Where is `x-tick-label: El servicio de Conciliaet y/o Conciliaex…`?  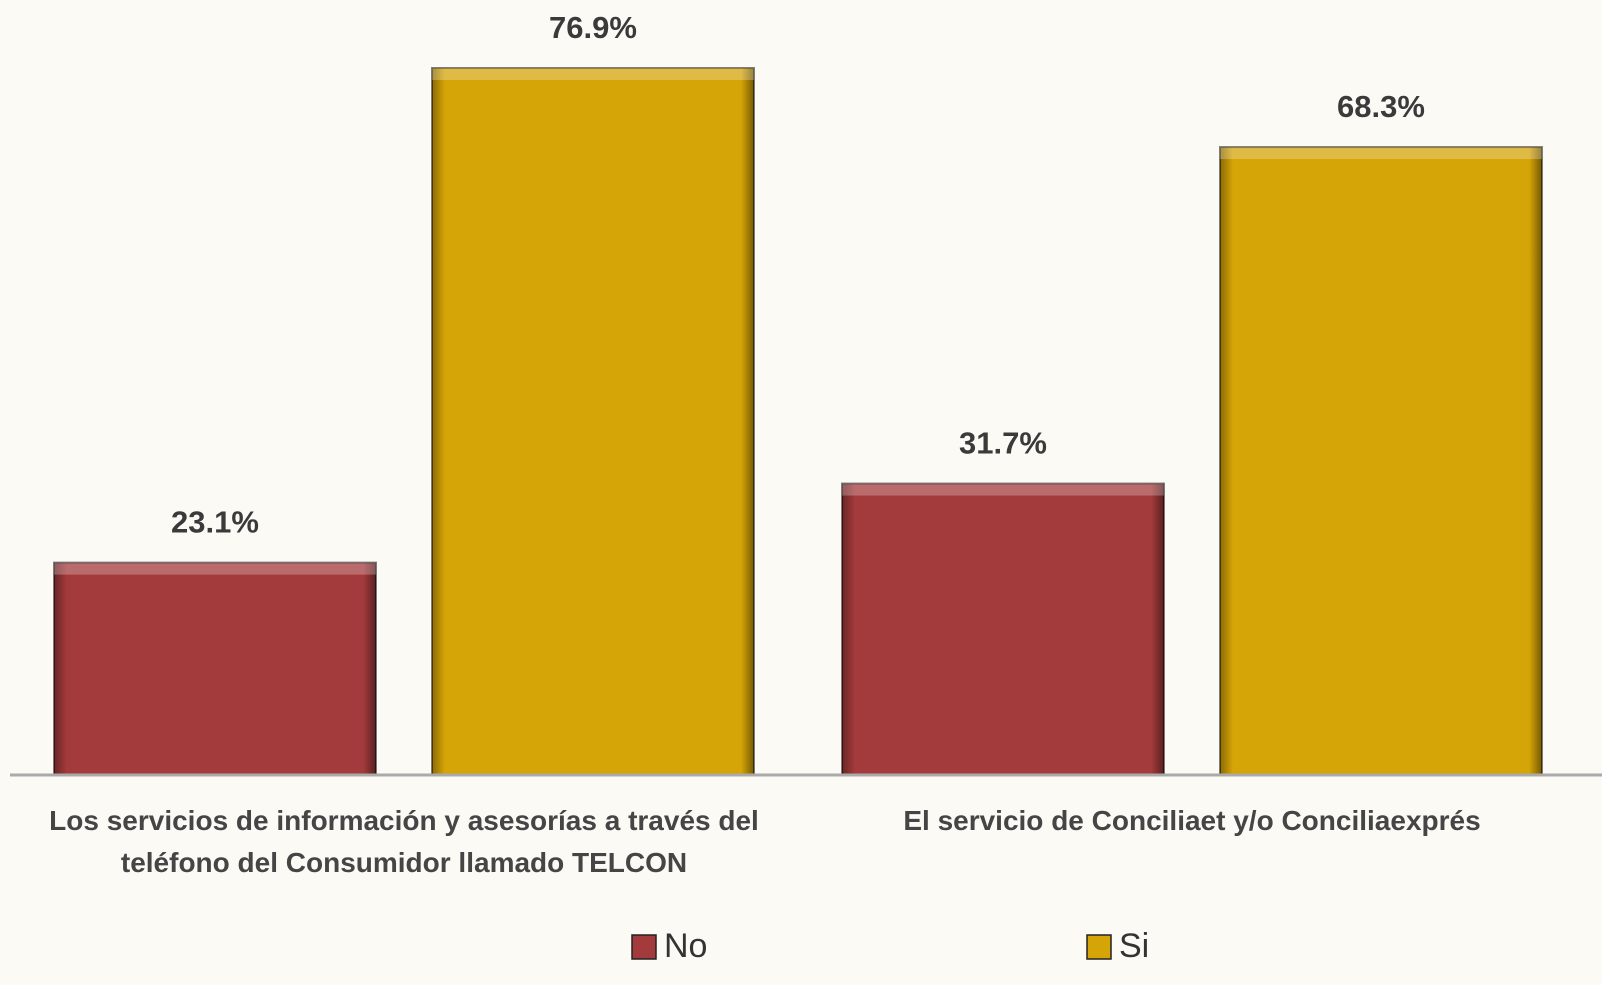
x-tick-label: El servicio de Conciliaet y/o Conciliaex… is located at coordinates (1192, 820).